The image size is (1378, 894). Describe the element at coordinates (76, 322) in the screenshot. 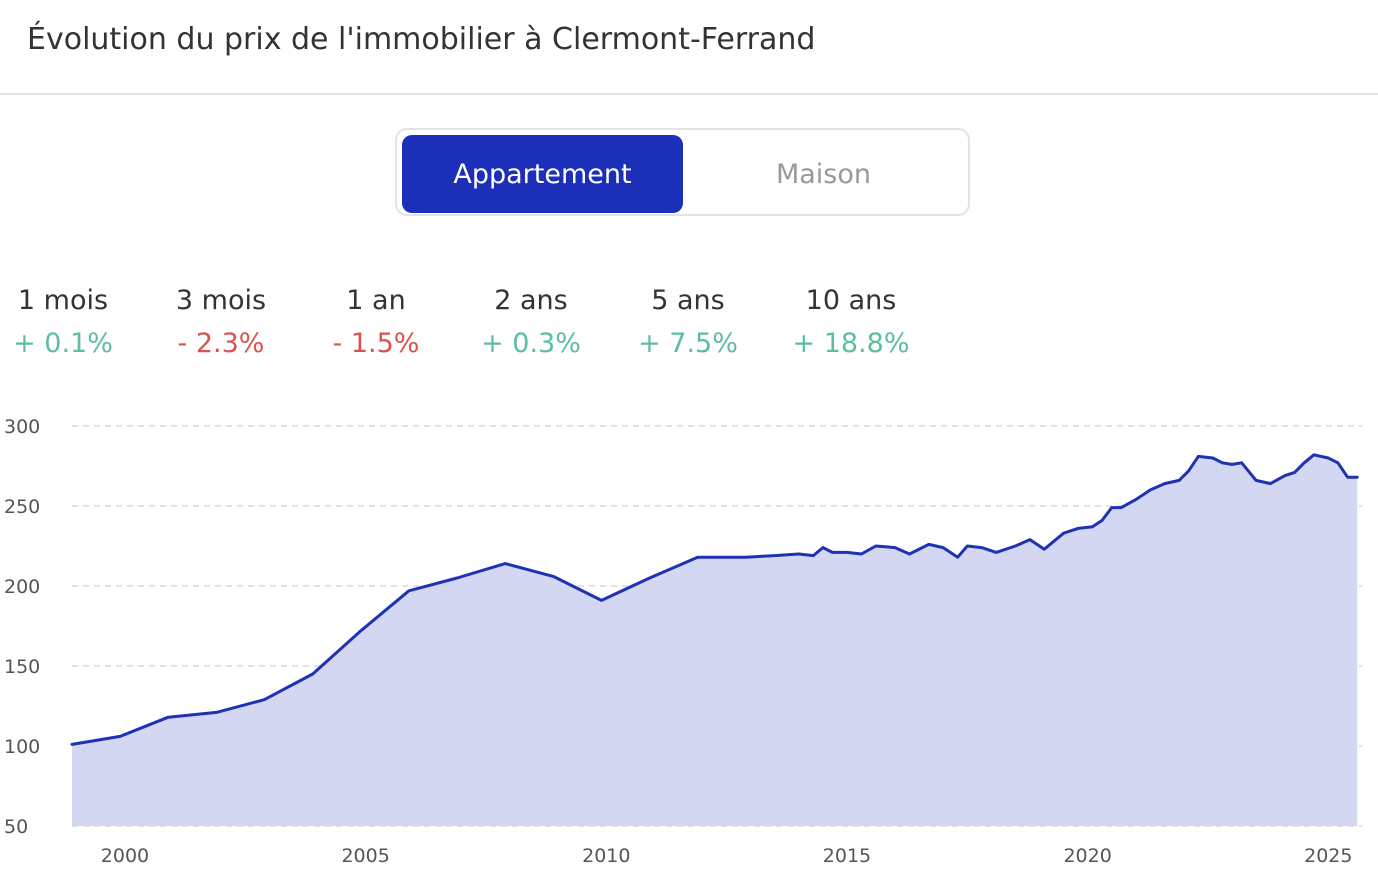

I see `stat: 1 mois + 0.1%` at that location.